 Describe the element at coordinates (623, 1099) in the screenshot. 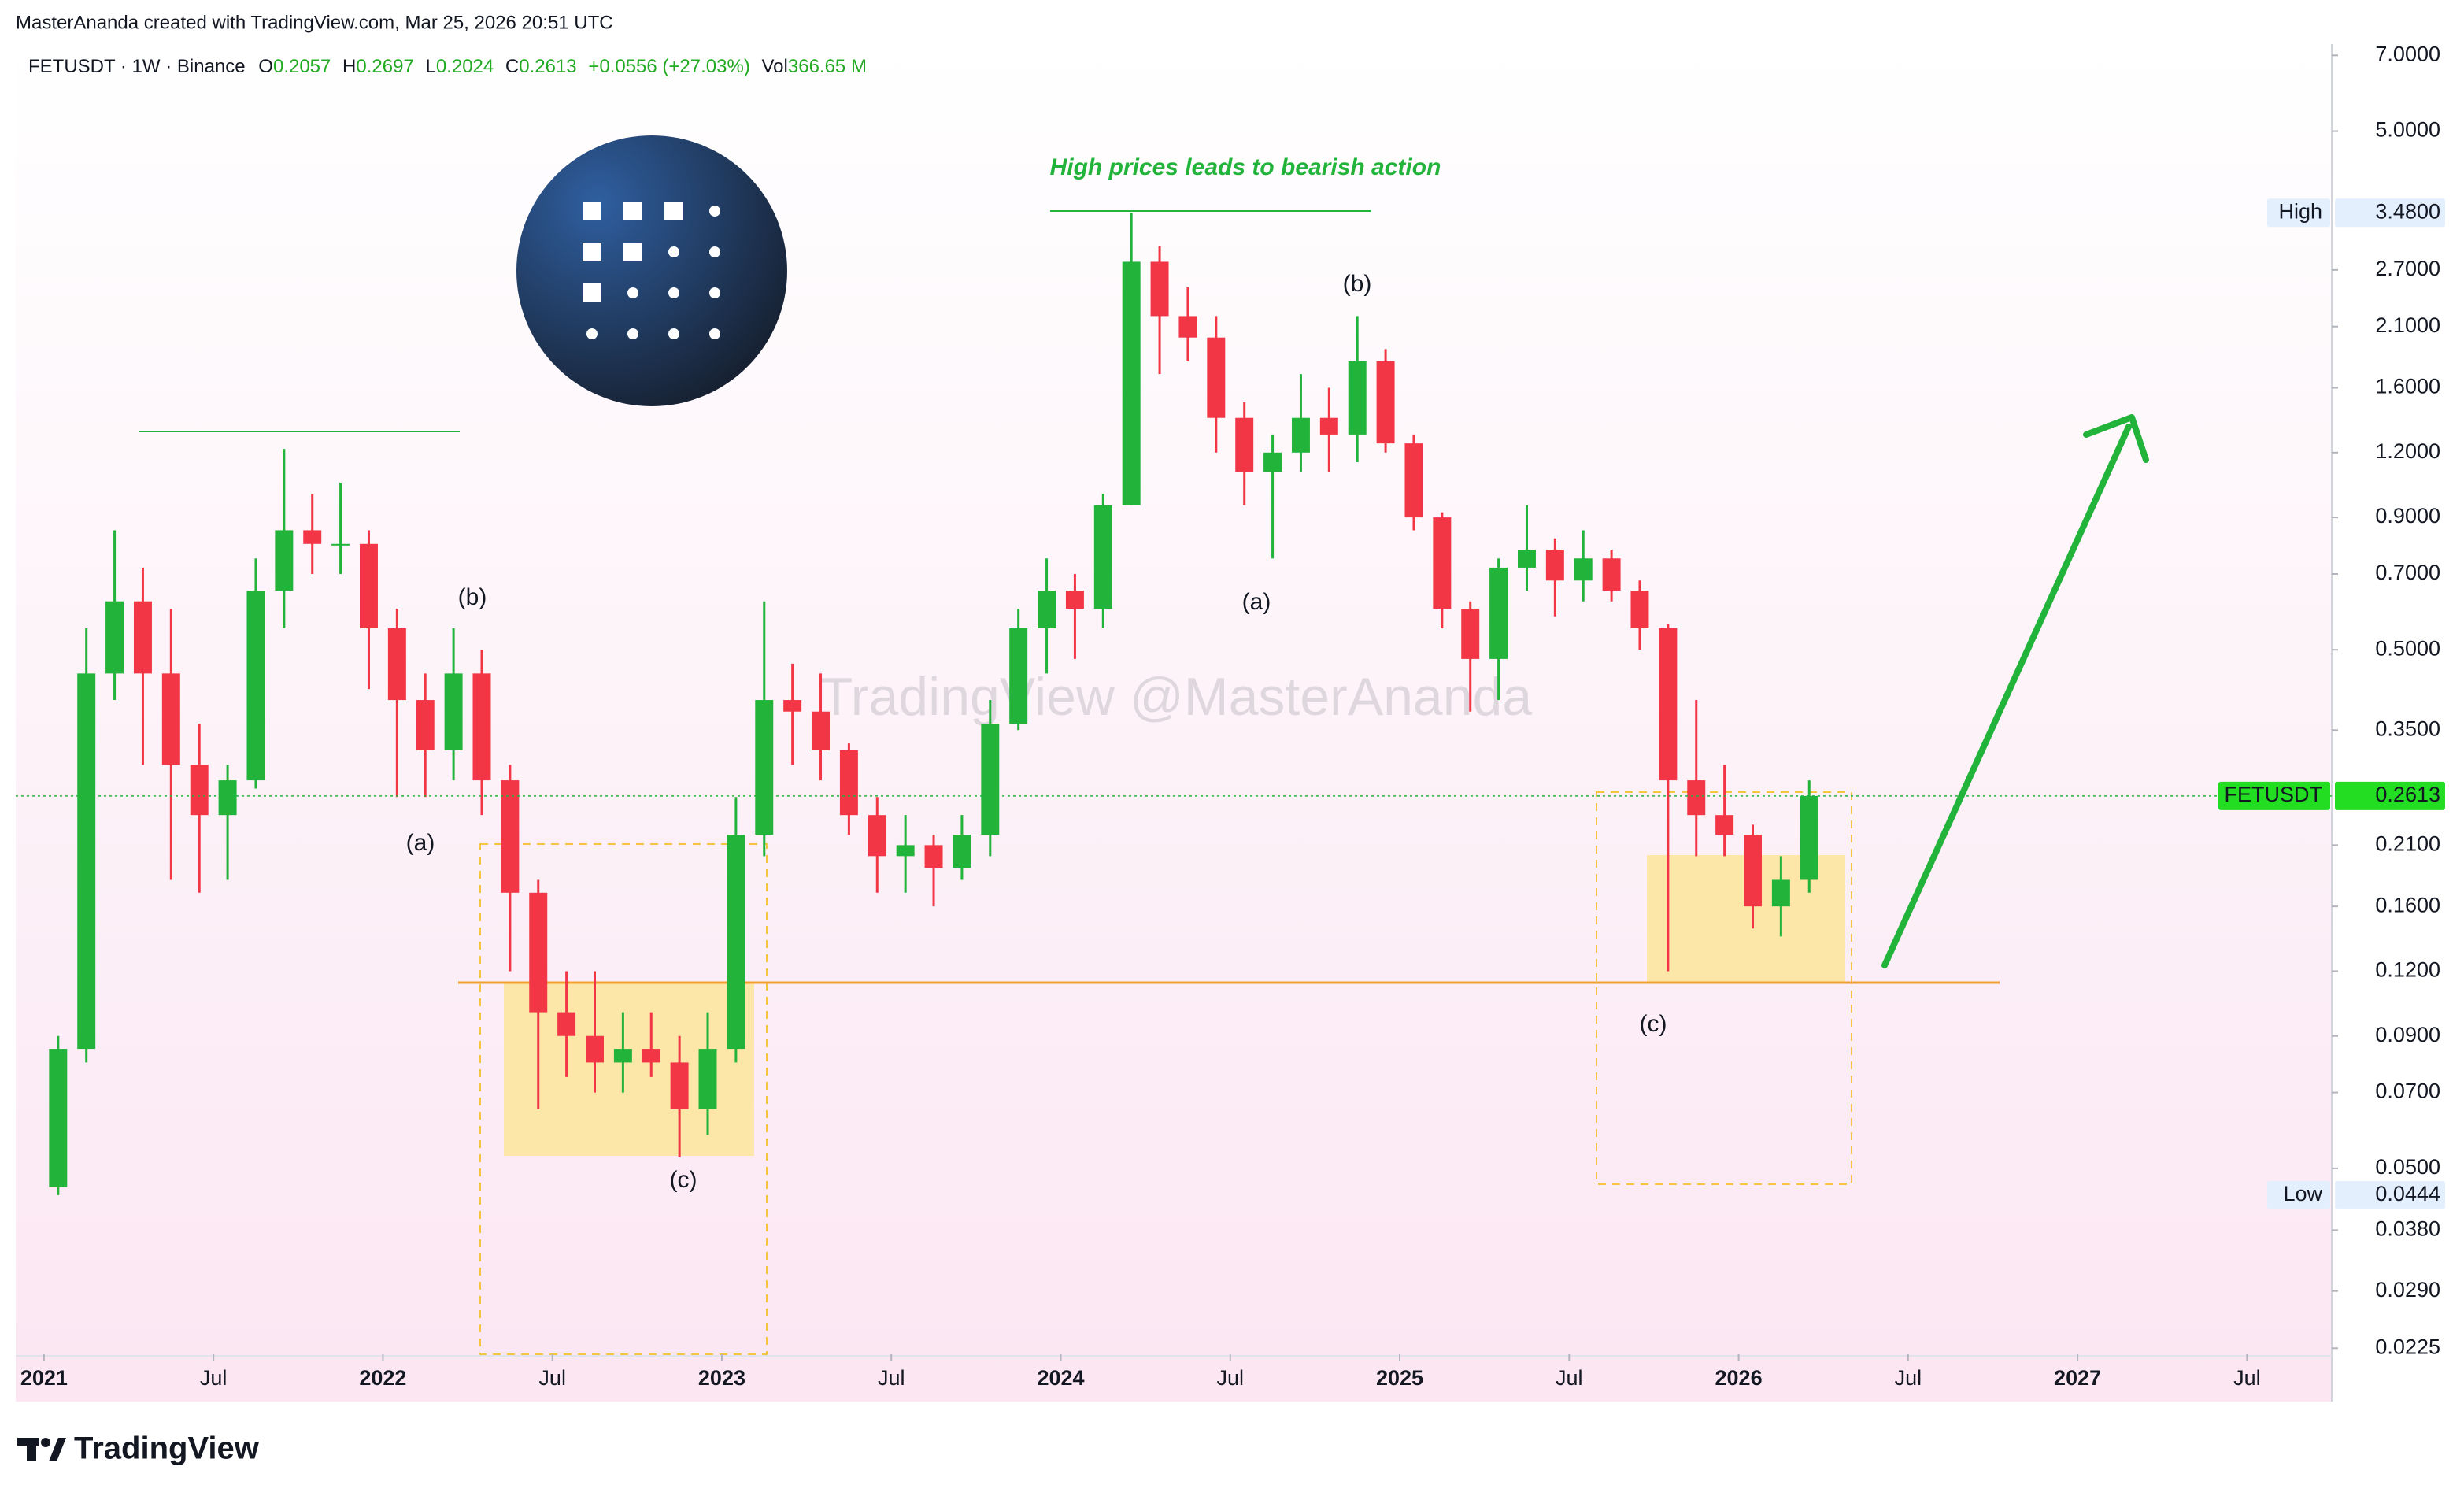

I see `dashed-box` at that location.